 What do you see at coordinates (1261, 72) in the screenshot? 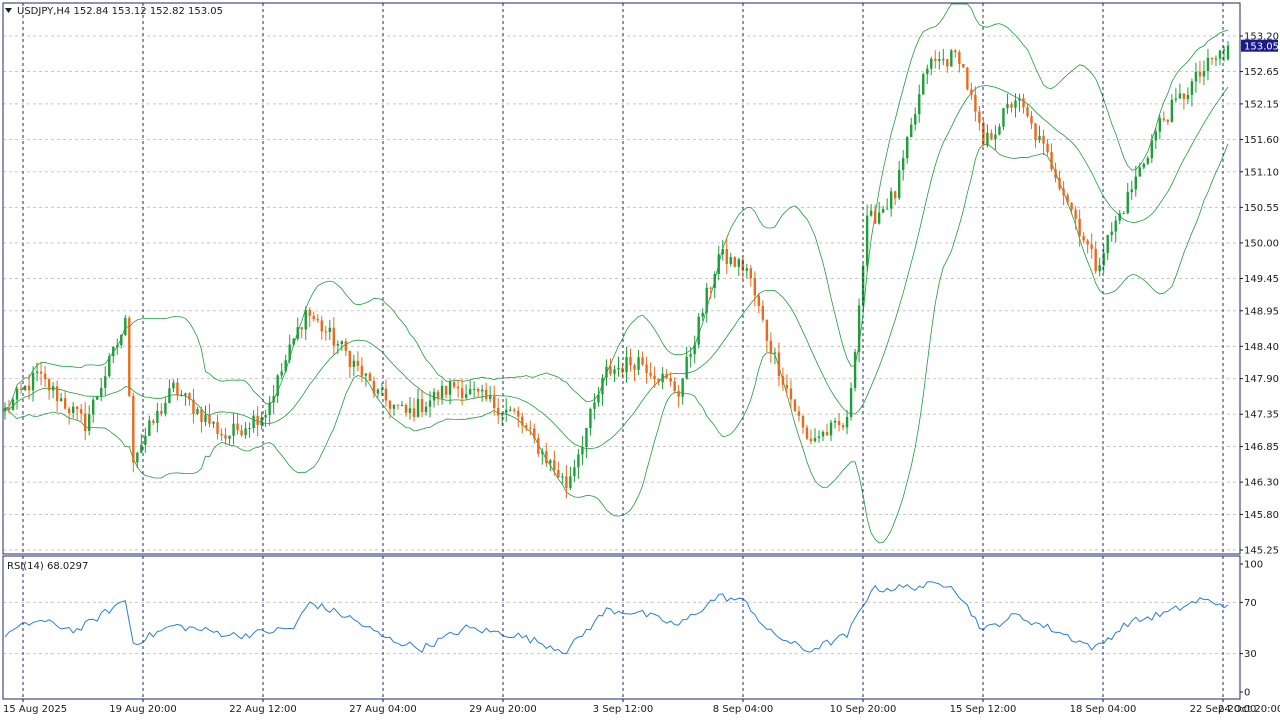
I see `price-tick-label: 152.65` at bounding box center [1261, 72].